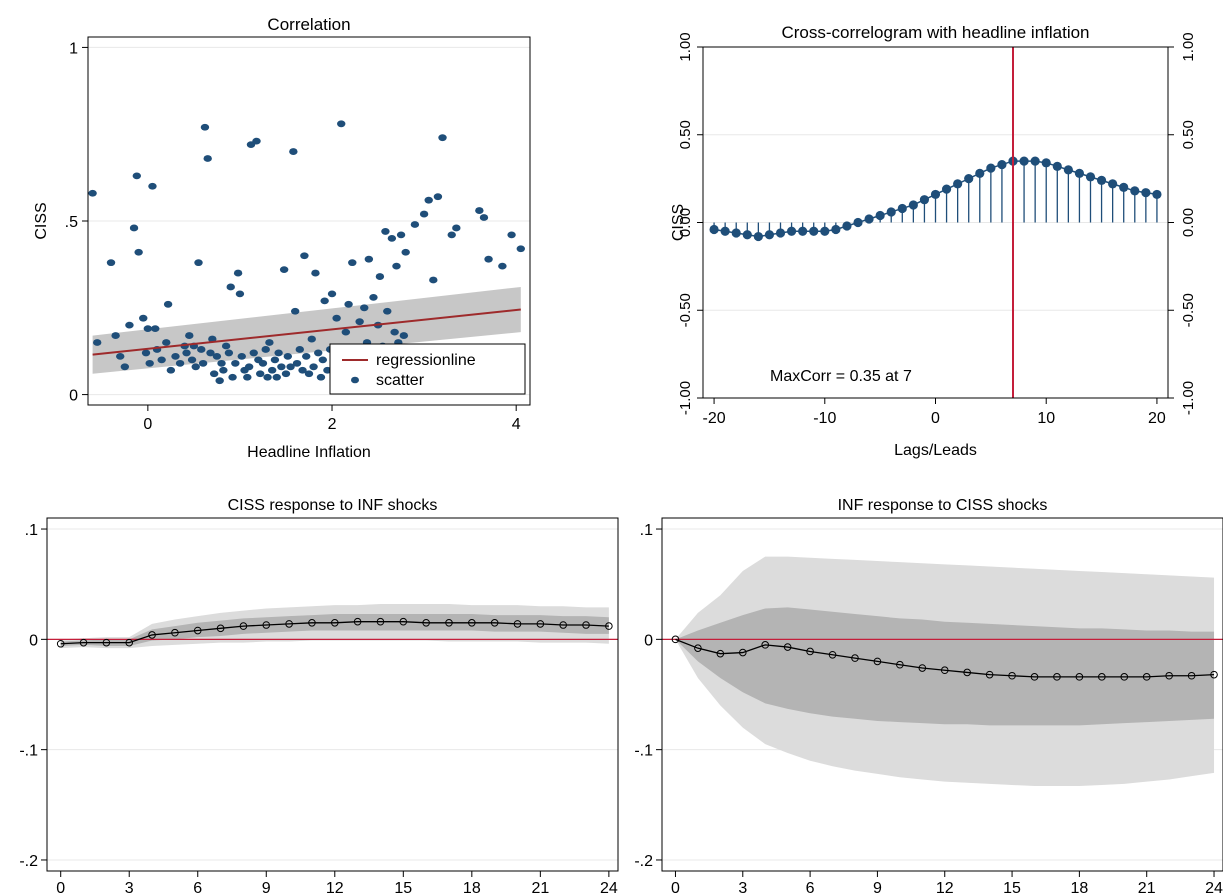 The height and width of the screenshot is (896, 1223). I want to click on y-tick-label-left: -0.50, so click(685, 310).